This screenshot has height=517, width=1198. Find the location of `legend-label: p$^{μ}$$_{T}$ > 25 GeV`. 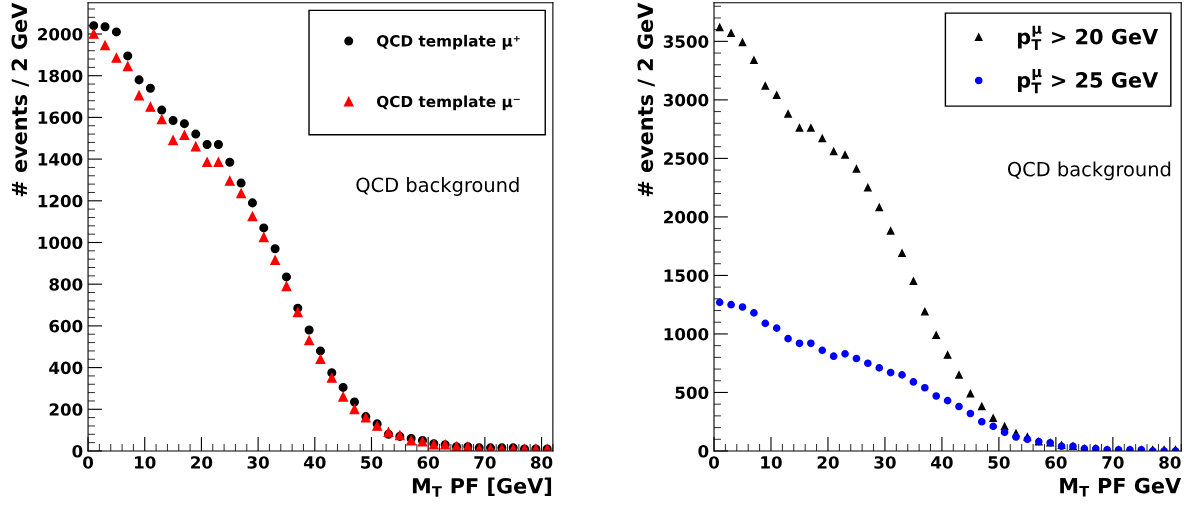

legend-label: p$^{μ}$$_{T}$ > 25 GeV is located at coordinates (1088, 81).